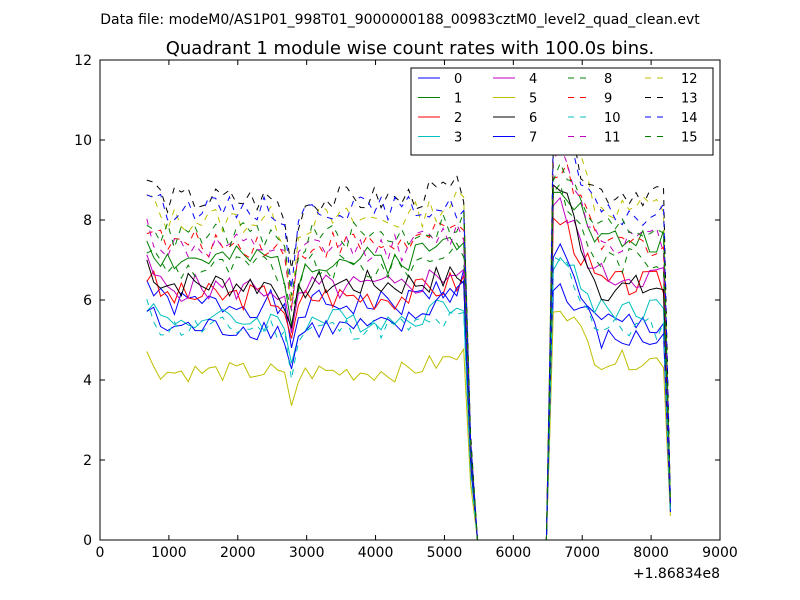 The height and width of the screenshot is (600, 800). What do you see at coordinates (533, 99) in the screenshot?
I see `legend-label-5: 5` at bounding box center [533, 99].